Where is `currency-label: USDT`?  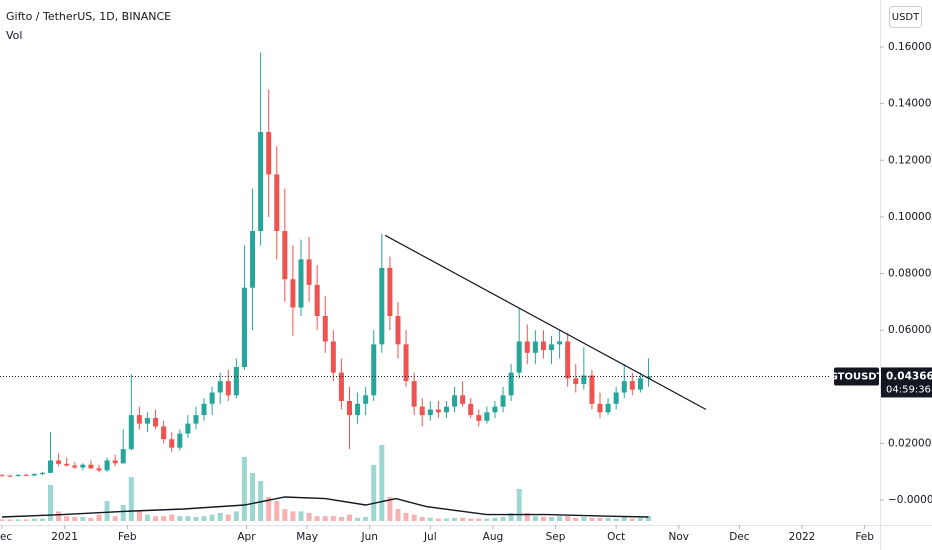 currency-label: USDT is located at coordinates (906, 17).